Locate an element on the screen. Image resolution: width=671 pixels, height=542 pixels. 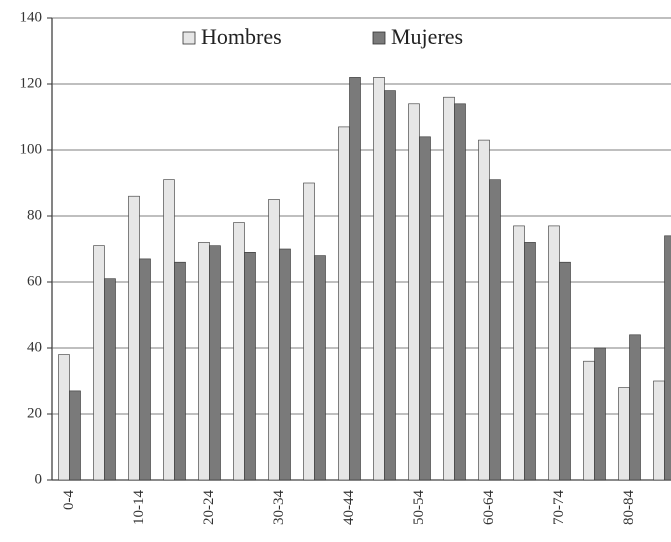
x-tick-label: 40-44 is located at coordinates (349, 507).